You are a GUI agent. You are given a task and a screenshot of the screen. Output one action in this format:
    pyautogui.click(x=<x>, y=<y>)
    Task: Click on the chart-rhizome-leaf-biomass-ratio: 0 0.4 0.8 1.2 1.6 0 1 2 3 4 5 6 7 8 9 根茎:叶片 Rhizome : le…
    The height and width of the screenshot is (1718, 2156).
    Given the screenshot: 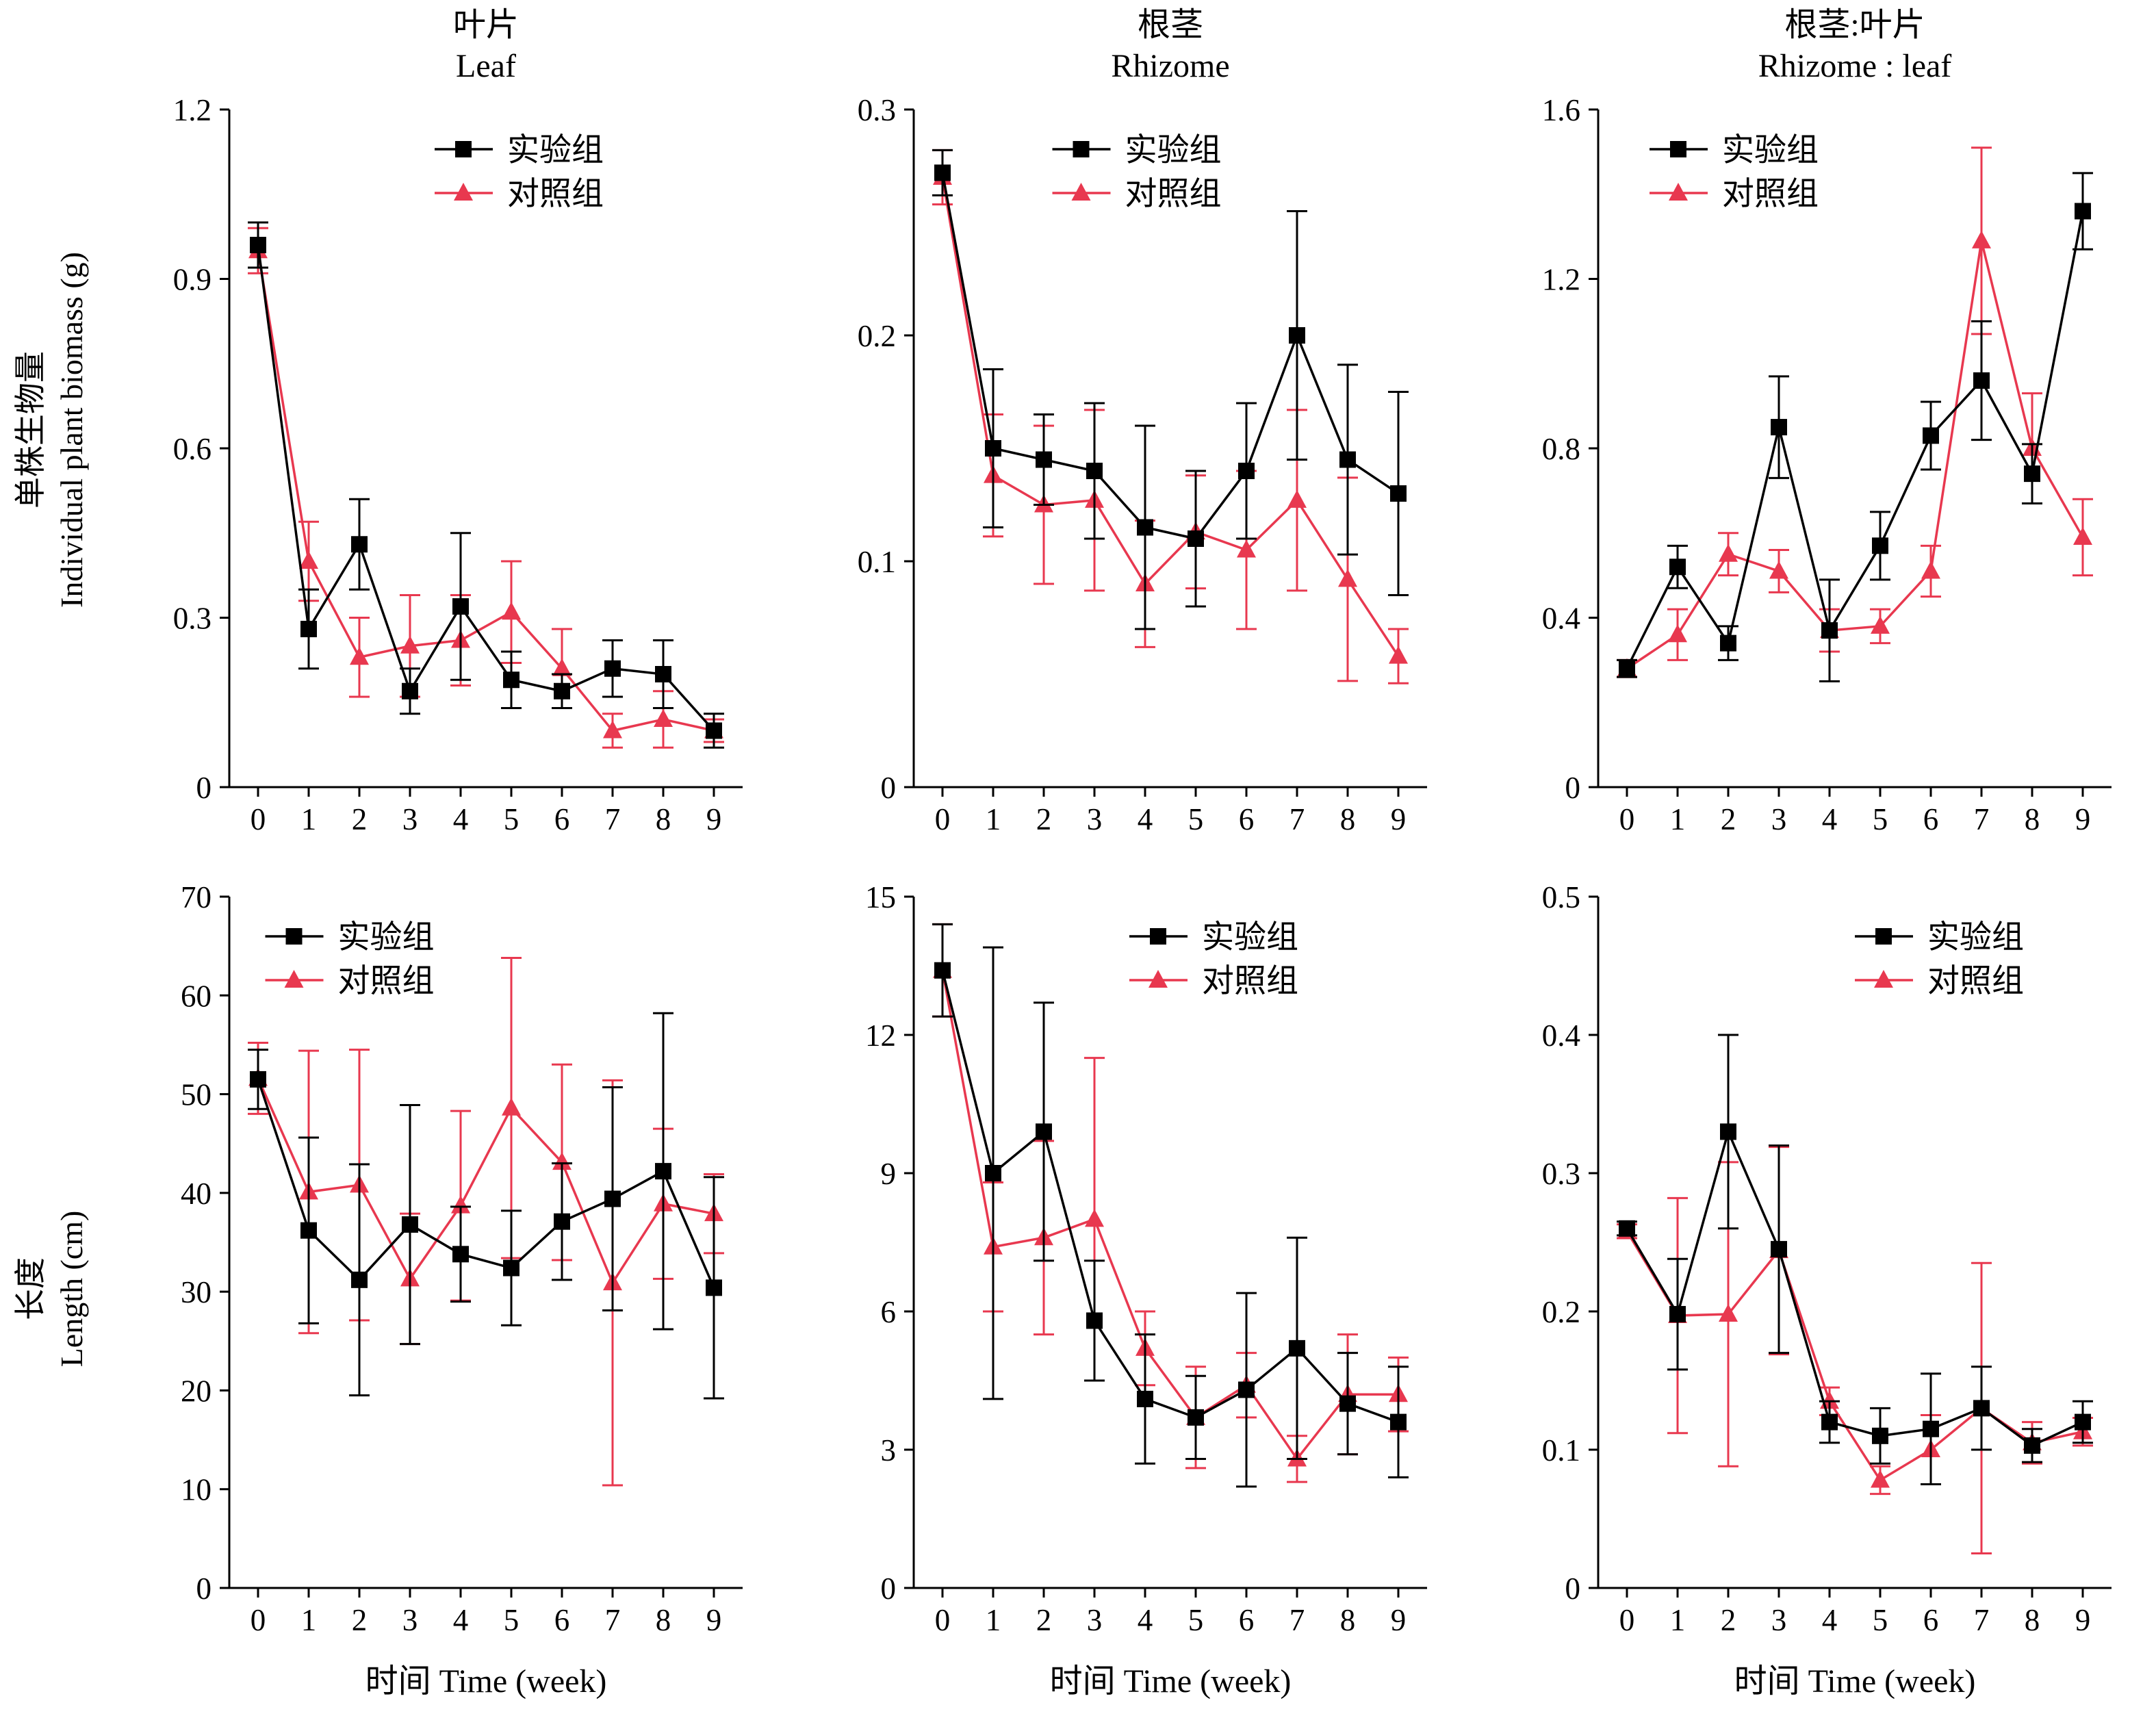 What is the action you would take?
    pyautogui.click(x=1827, y=422)
    